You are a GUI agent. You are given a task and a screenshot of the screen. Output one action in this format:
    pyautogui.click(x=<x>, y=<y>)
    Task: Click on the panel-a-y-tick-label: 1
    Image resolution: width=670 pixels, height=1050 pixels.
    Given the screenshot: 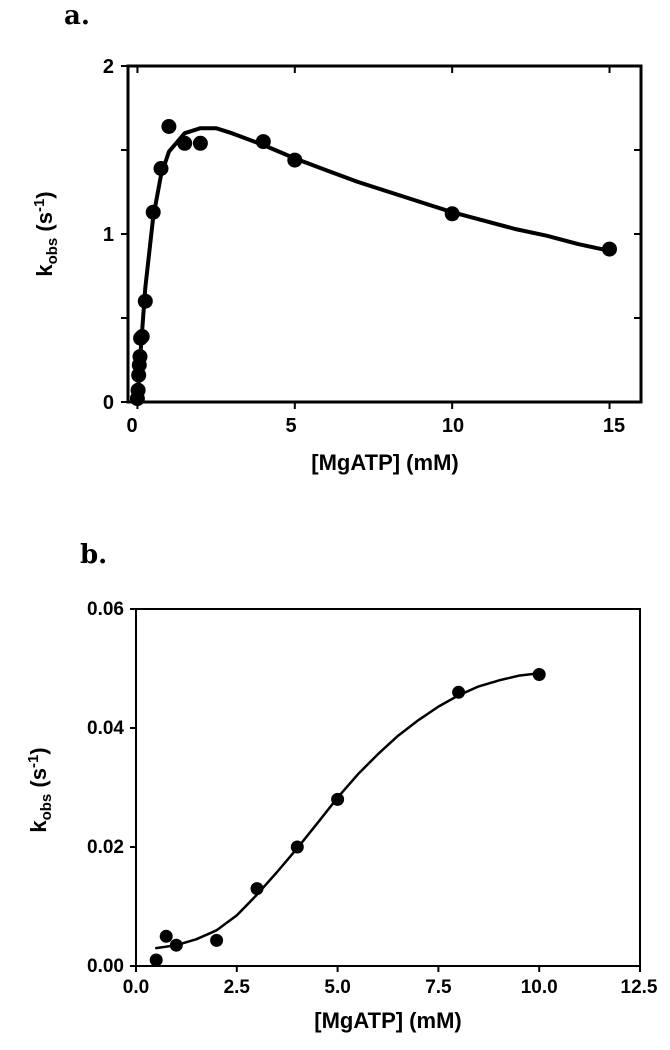 What is the action you would take?
    pyautogui.click(x=108, y=235)
    